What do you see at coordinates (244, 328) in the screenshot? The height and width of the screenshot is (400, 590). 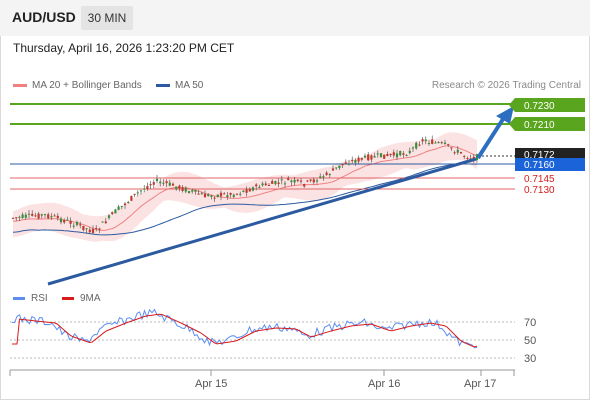 I see `rsi-line` at bounding box center [244, 328].